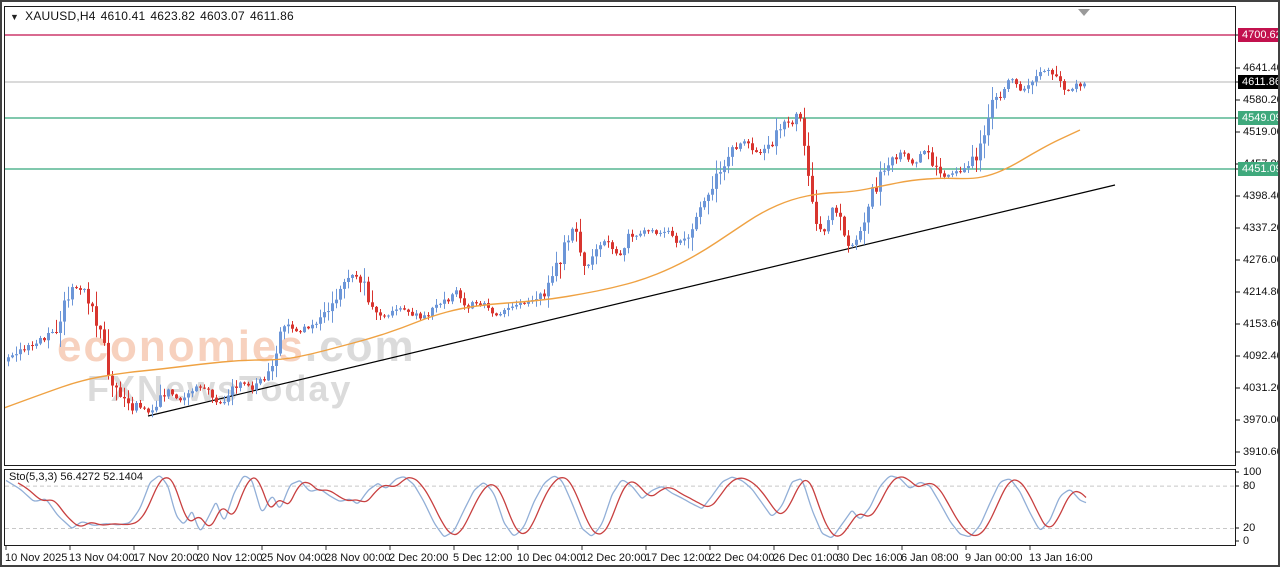 This screenshot has width=1280, height=567. I want to click on price-axis-label: 4337.20, so click(1261, 228).